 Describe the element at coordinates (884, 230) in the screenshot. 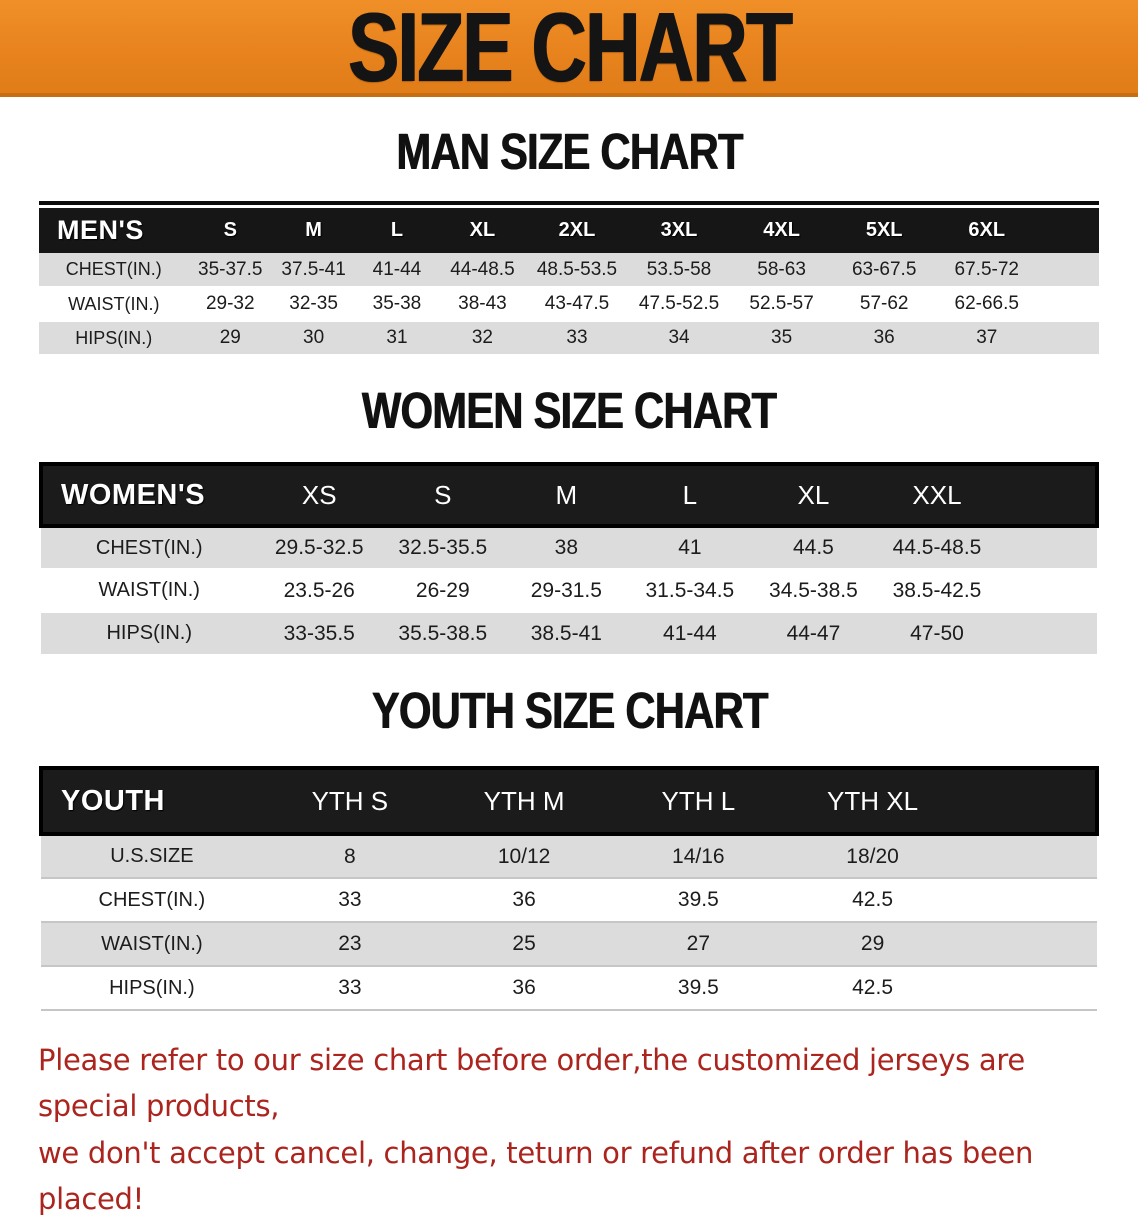

I see `men-size-column-header: 5XL` at that location.